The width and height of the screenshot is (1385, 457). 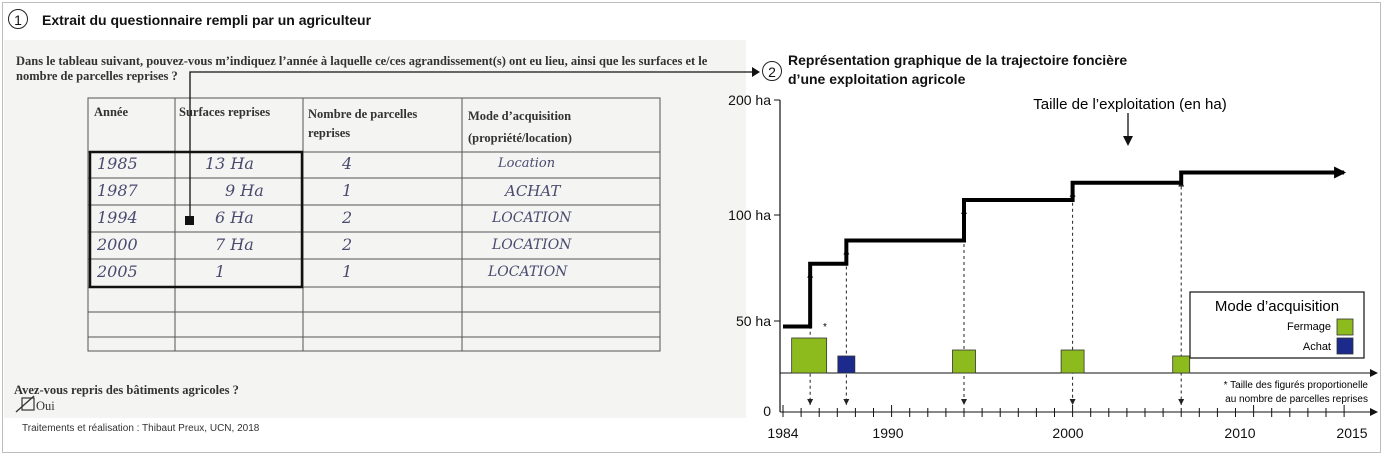 I want to click on footnote-line1: * Taille des figurés proportionelle, so click(x=1296, y=385).